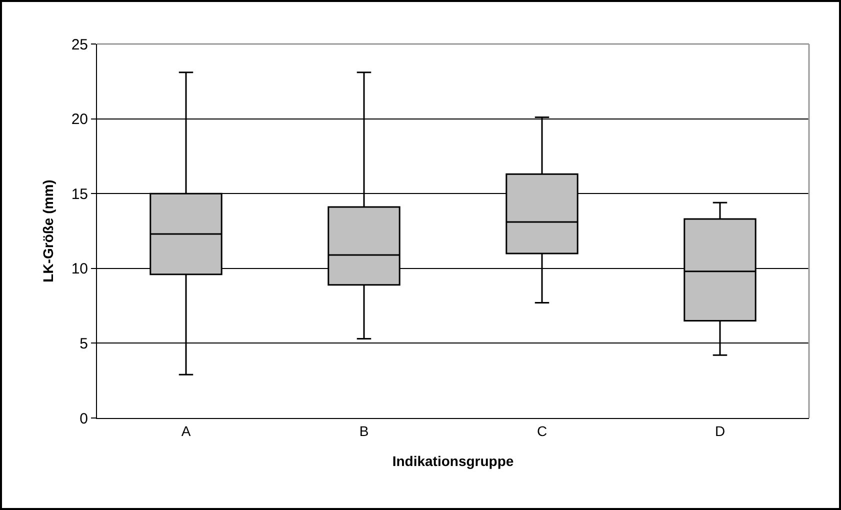 The image size is (841, 510). Describe the element at coordinates (79, 45) in the screenshot. I see `y-tick-label: 25` at that location.